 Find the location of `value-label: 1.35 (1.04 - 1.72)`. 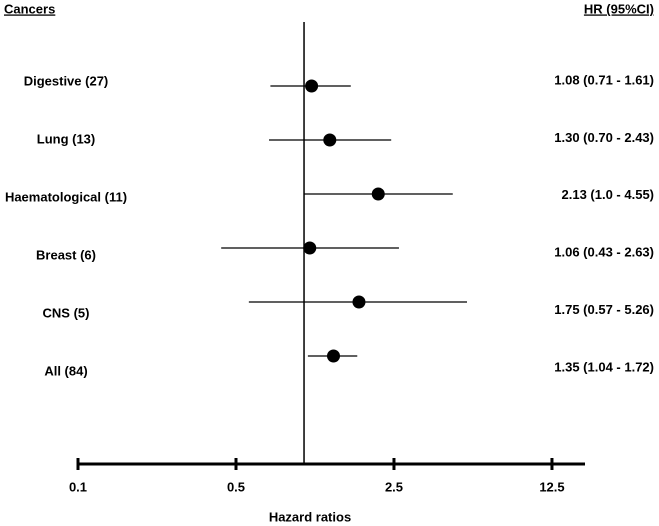

value-label: 1.35 (1.04 - 1.72) is located at coordinates (604, 366).